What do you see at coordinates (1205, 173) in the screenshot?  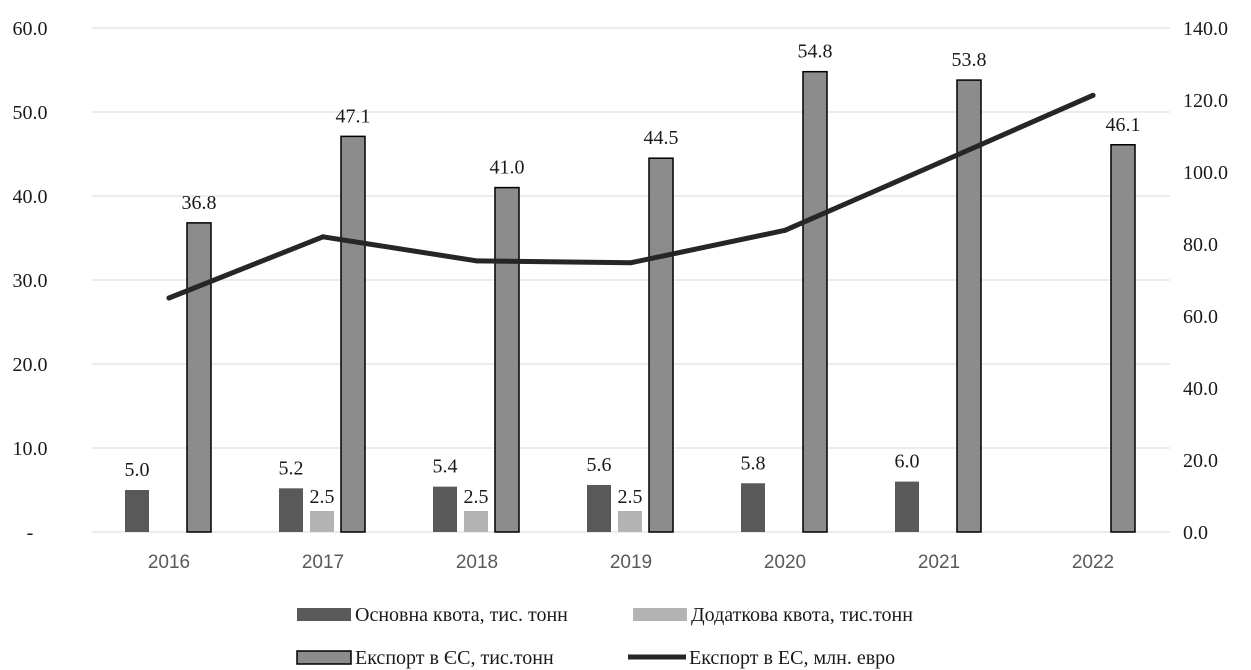 I see `y-right-tick-label: 100.0` at bounding box center [1205, 173].